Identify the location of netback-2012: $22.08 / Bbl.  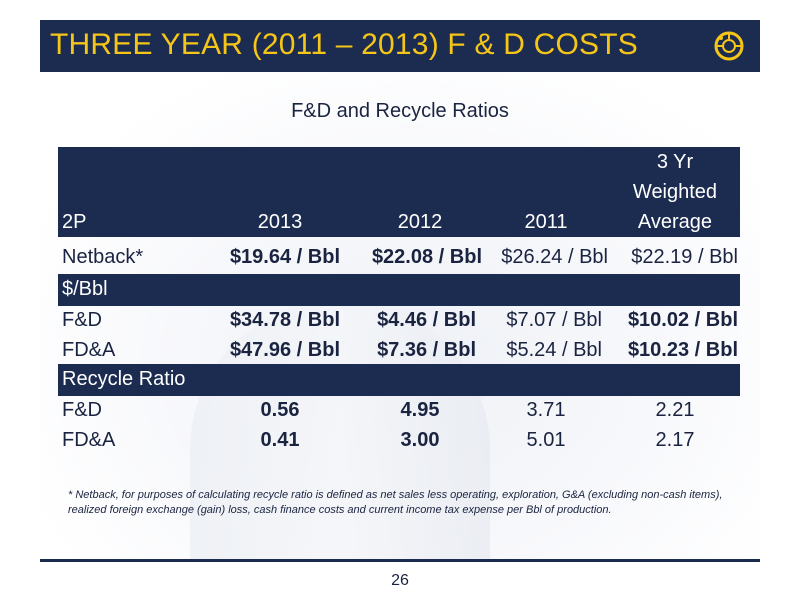
(426, 257).